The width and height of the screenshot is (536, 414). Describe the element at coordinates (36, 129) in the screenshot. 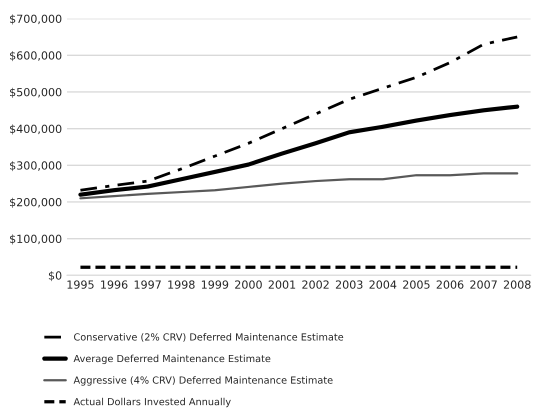

I see `y-tick-label: $400,000` at that location.